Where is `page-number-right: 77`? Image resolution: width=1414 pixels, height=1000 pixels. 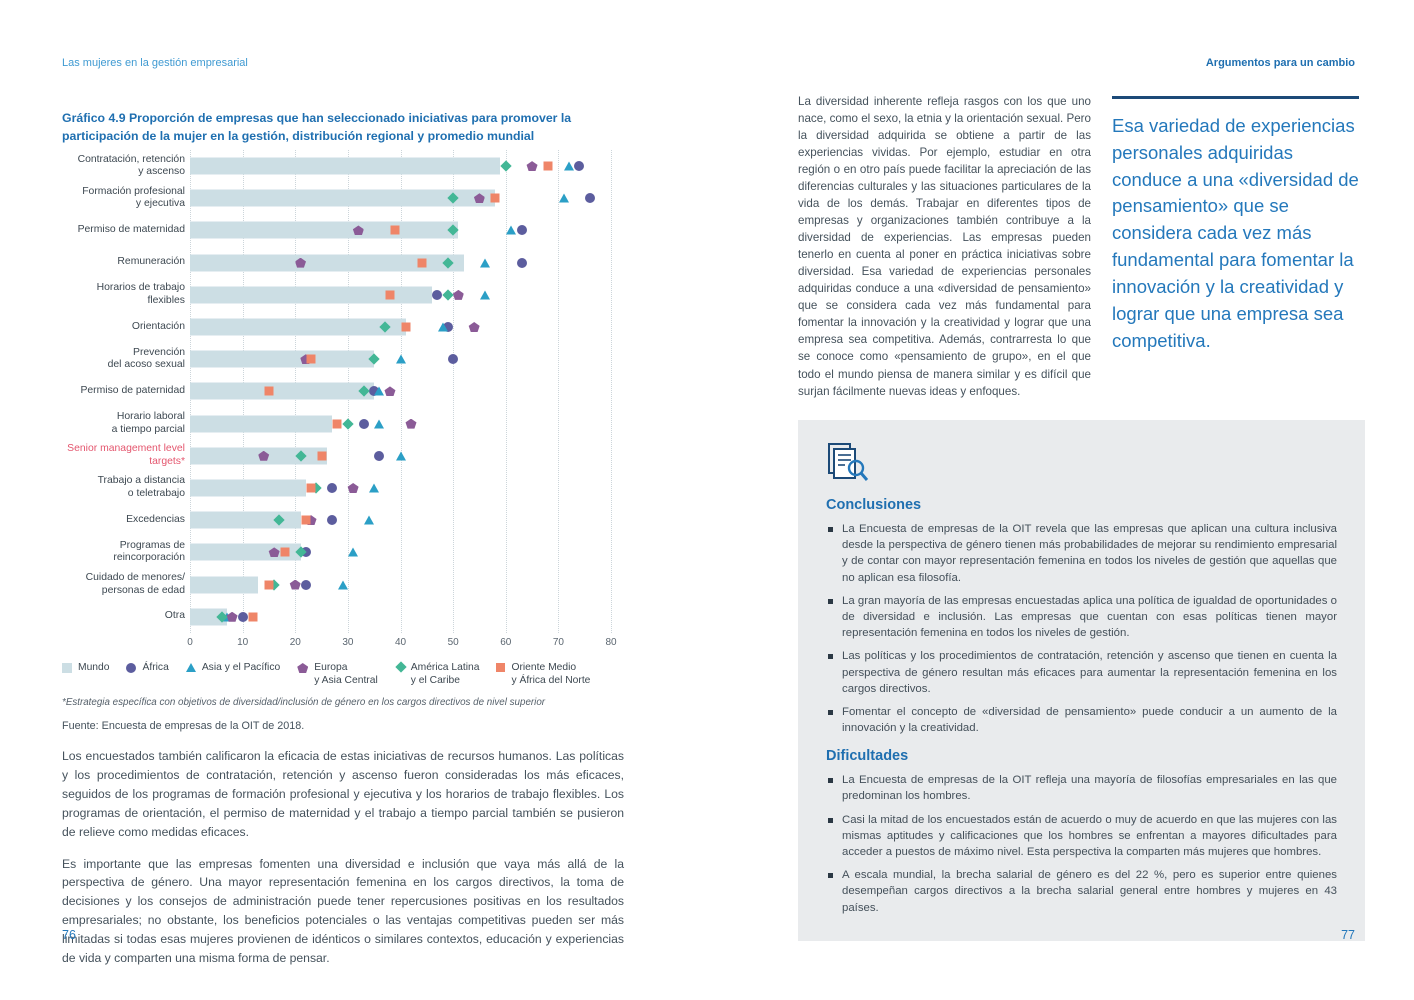
page-number-right: 77 is located at coordinates (1348, 935).